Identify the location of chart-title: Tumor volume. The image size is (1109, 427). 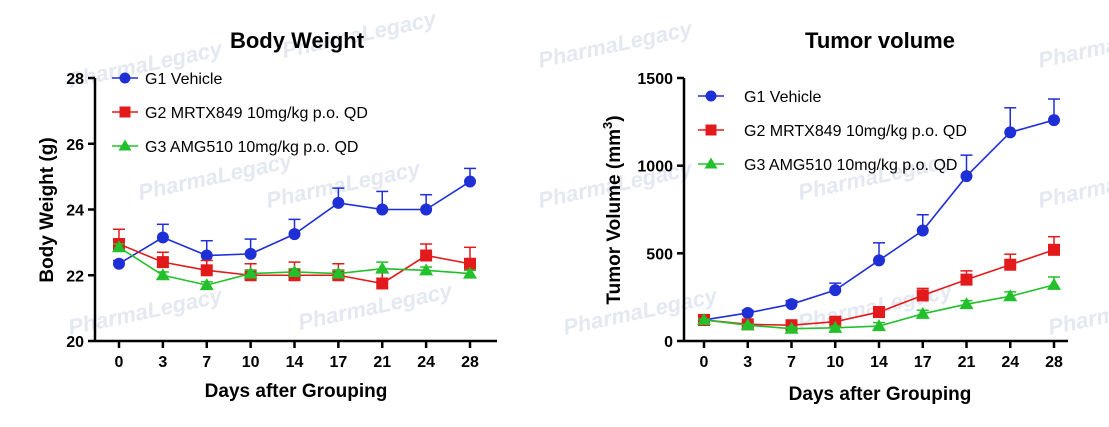
(880, 40).